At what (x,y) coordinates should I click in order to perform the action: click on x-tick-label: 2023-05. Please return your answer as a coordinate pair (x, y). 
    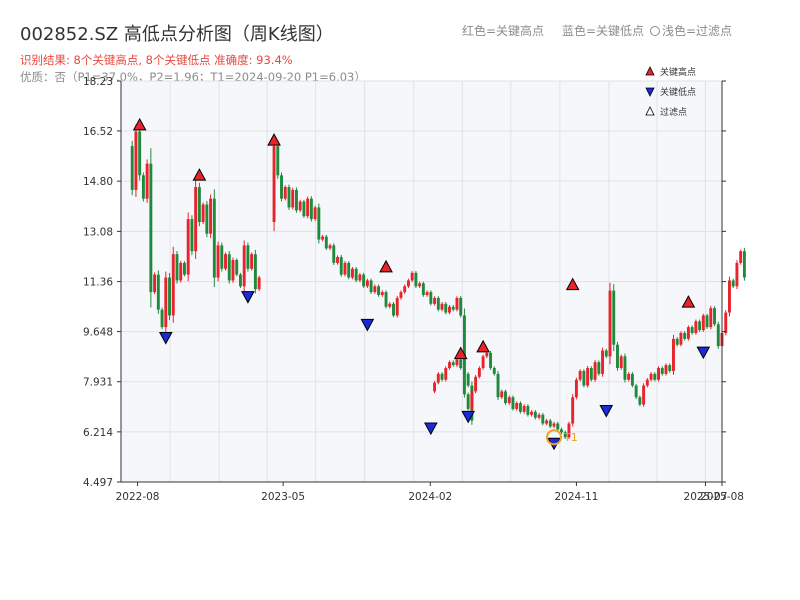
    Looking at the image, I should click on (283, 497).